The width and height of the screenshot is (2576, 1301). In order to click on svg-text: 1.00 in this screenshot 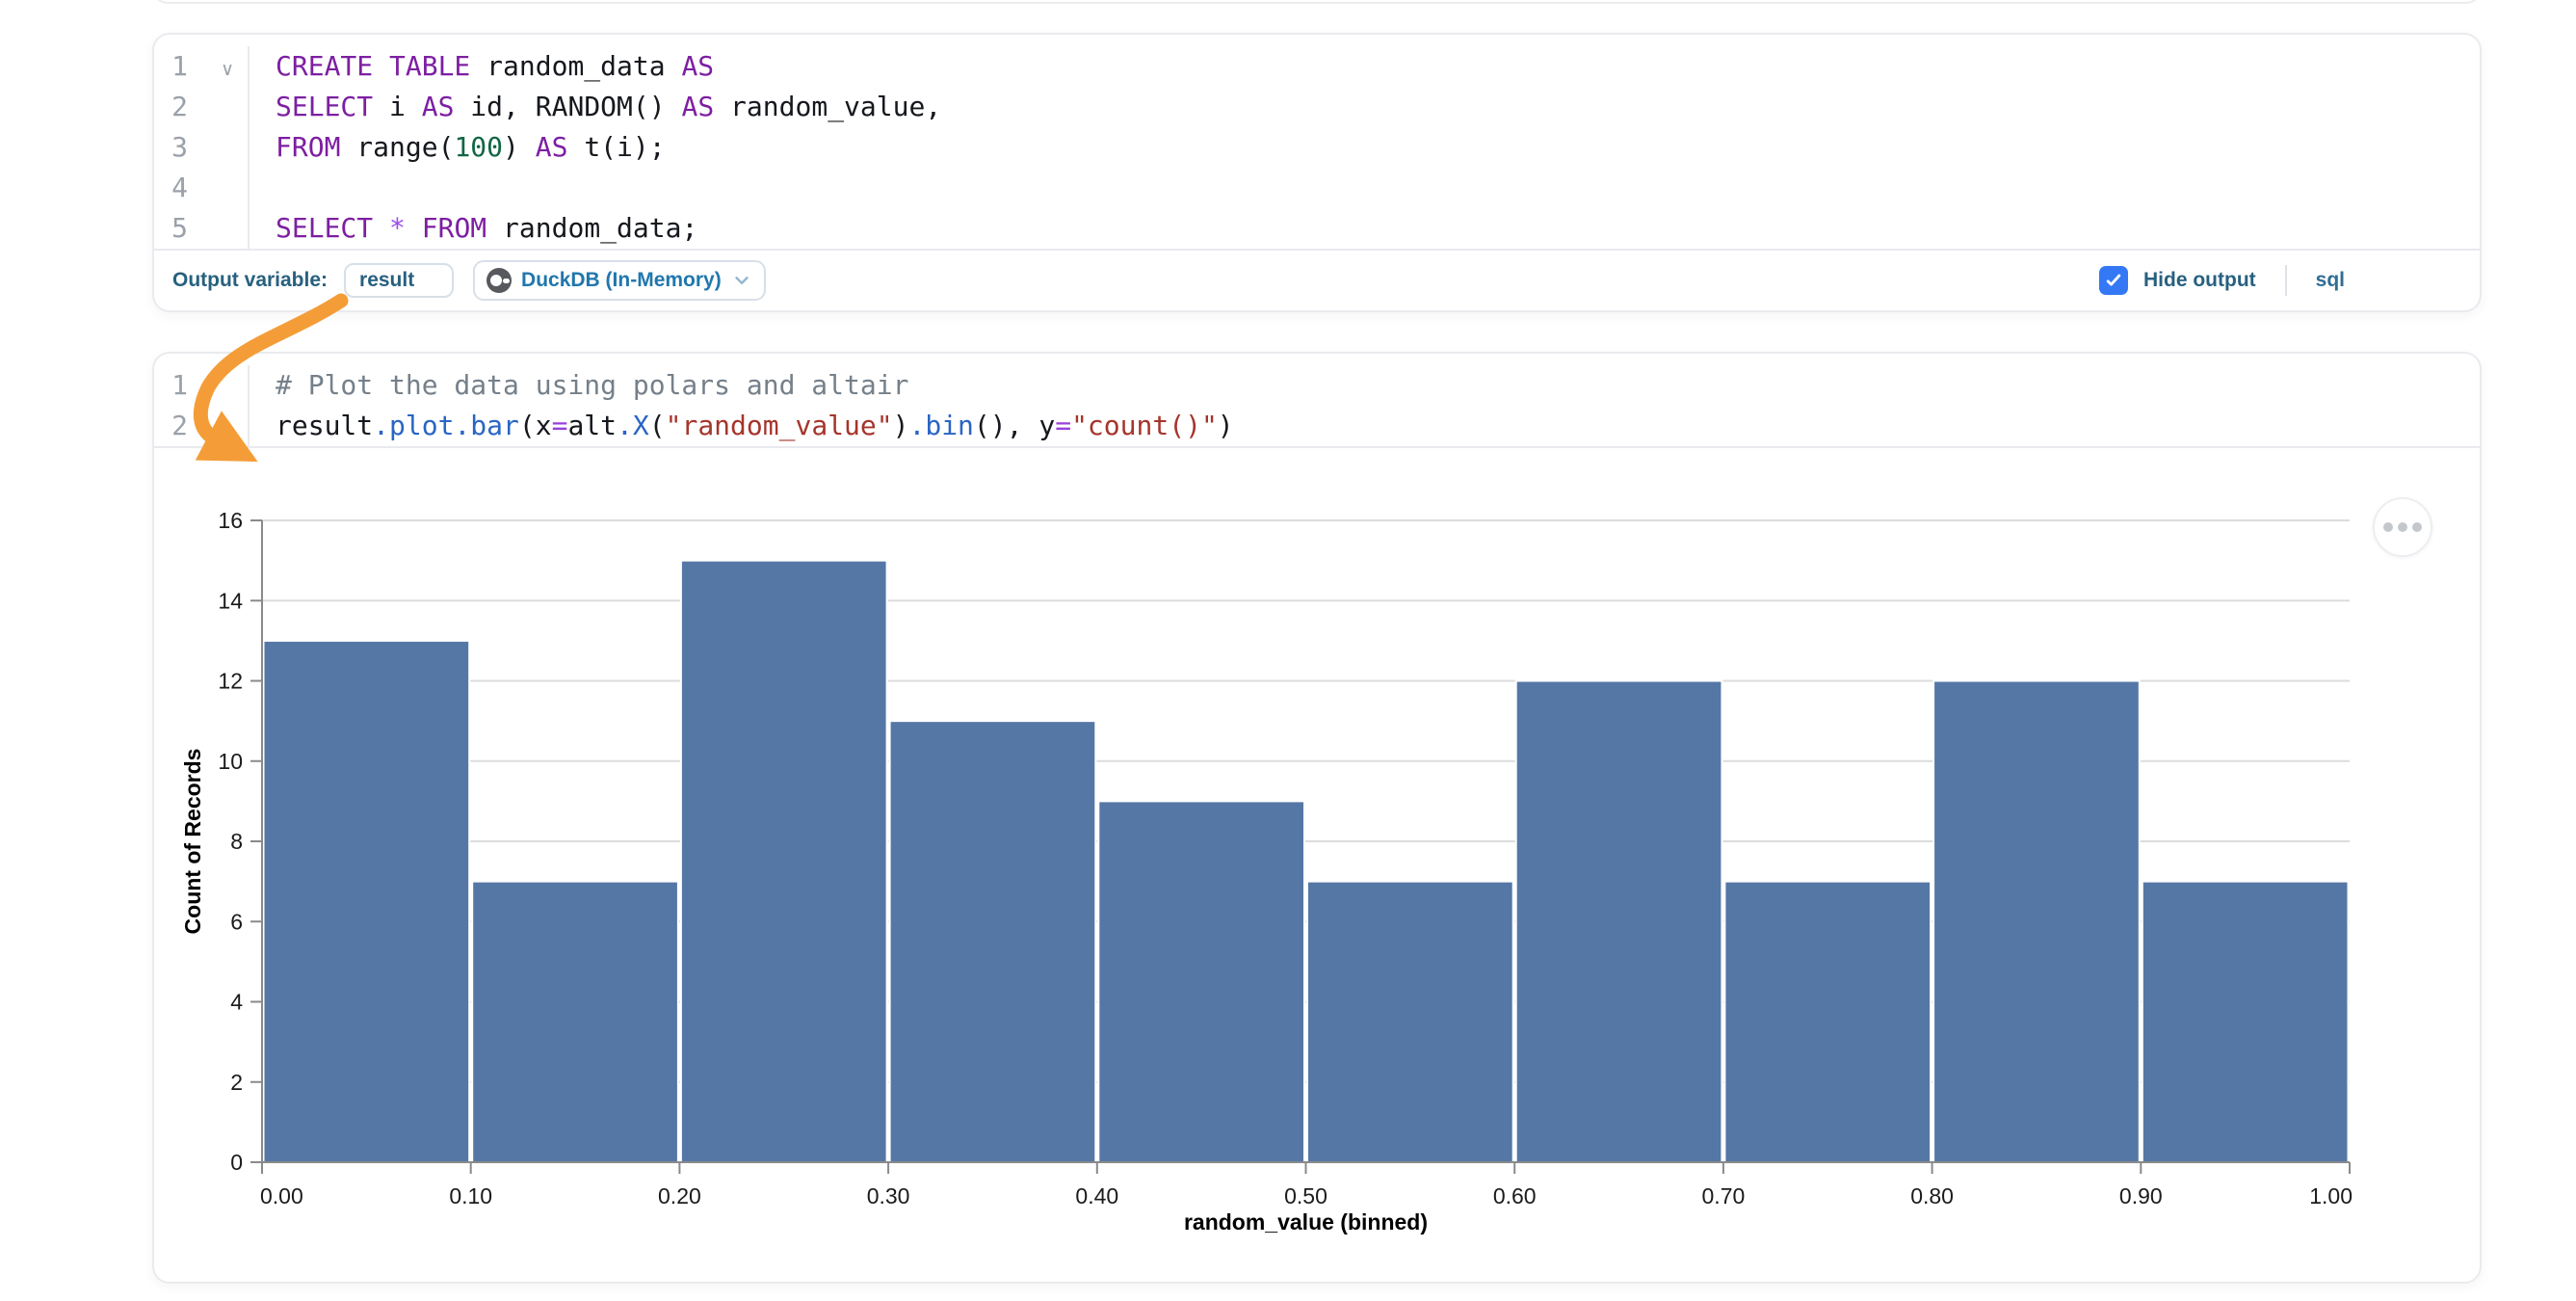, I will do `click(2331, 1195)`.